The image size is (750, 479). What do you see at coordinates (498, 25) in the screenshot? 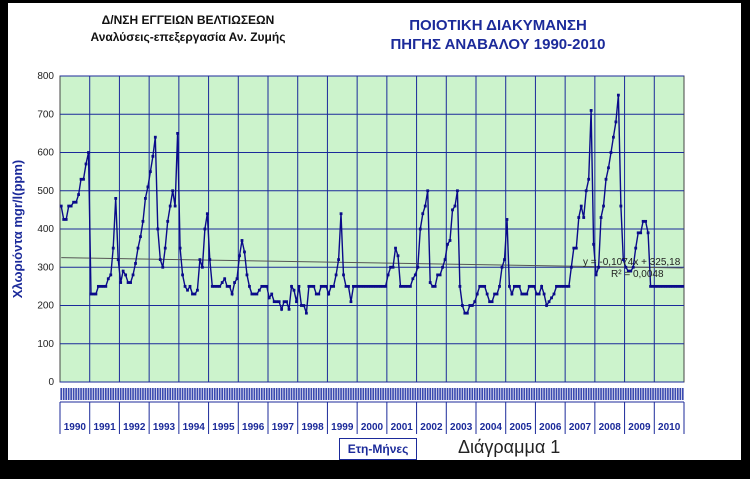
I see `chart-title-line-1: ΠΟΙΟΤΙΚΗ ΔΙΑΚΥΜΑΝΣΗ` at bounding box center [498, 25].